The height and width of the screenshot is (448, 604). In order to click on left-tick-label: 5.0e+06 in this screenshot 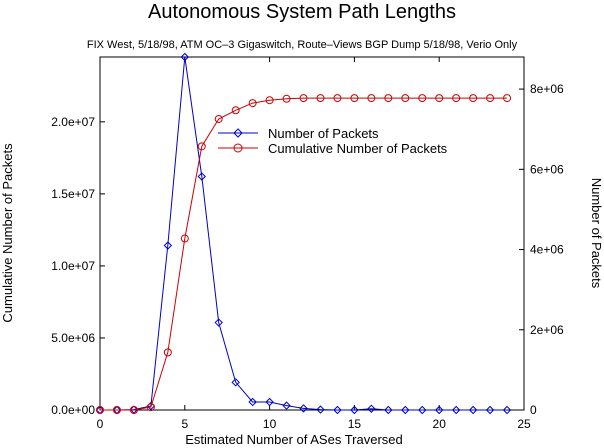, I will do `click(73, 338)`.